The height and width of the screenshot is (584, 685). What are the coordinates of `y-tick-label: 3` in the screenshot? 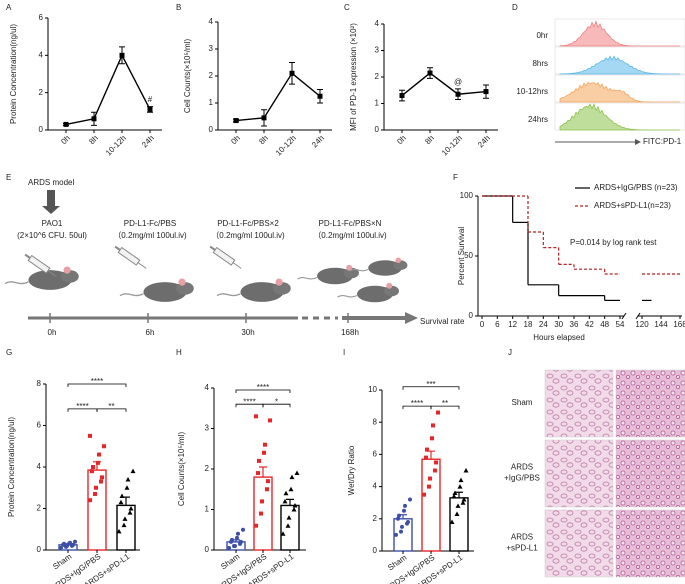 It's located at (207, 428).